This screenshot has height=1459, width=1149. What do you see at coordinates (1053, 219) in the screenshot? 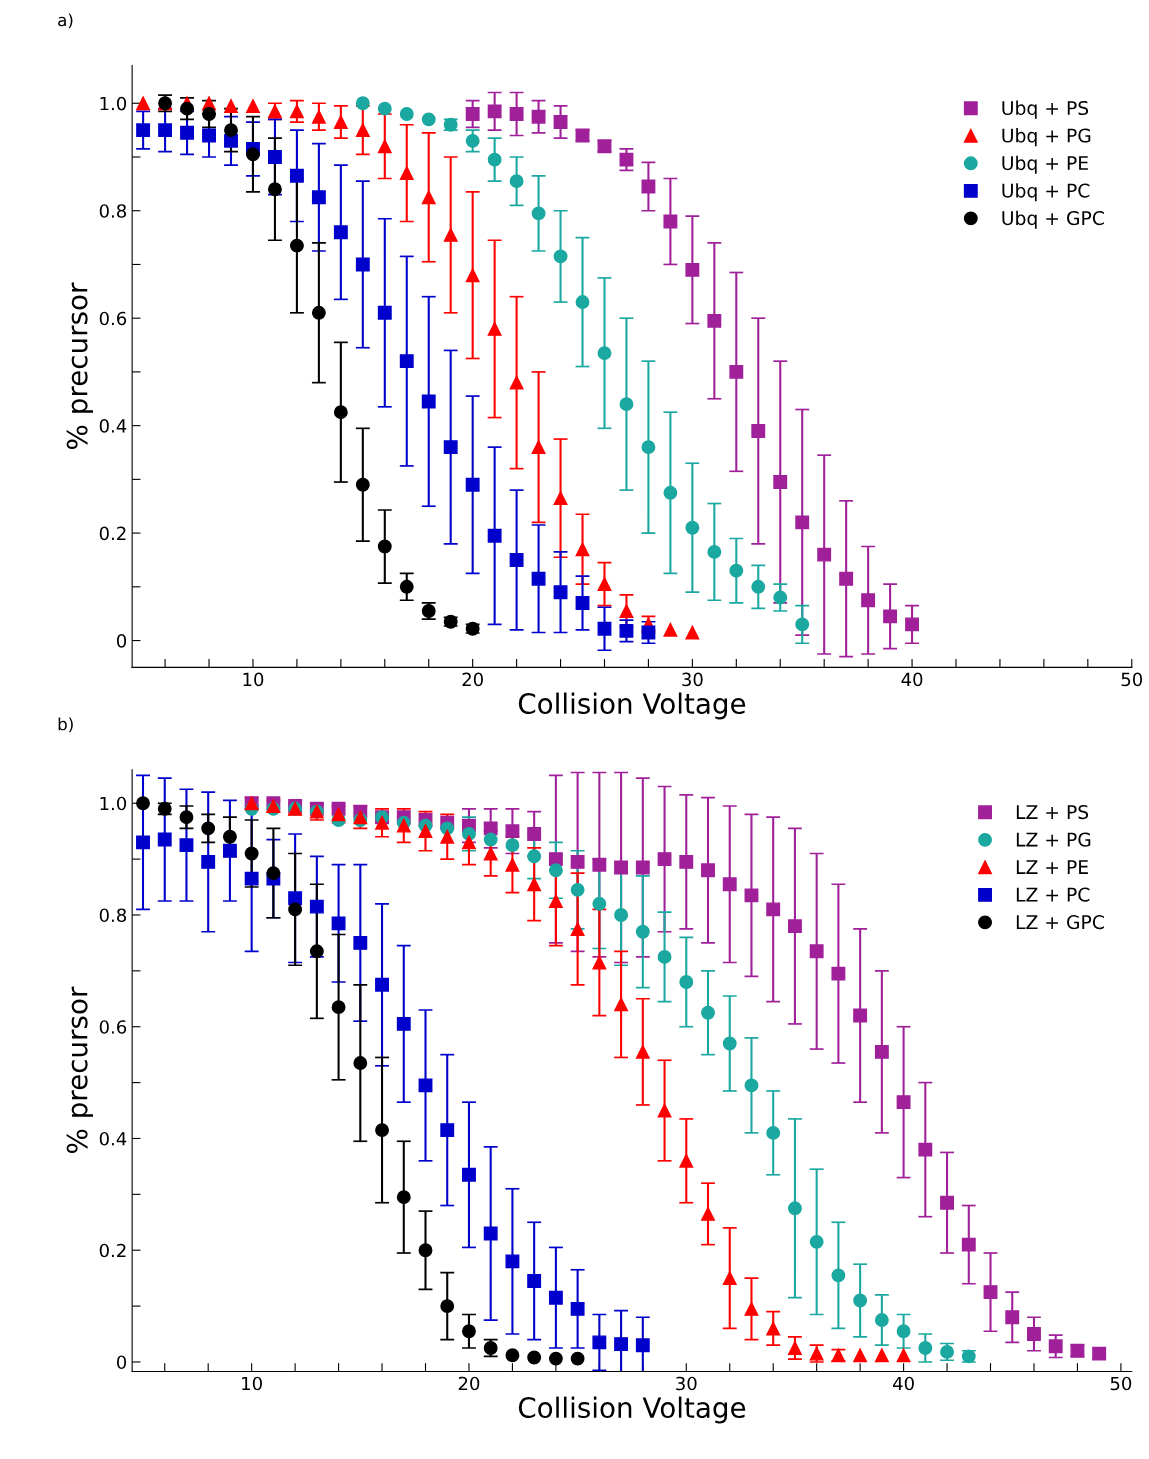
I see `legend-label: Ubq + GPC` at bounding box center [1053, 219].